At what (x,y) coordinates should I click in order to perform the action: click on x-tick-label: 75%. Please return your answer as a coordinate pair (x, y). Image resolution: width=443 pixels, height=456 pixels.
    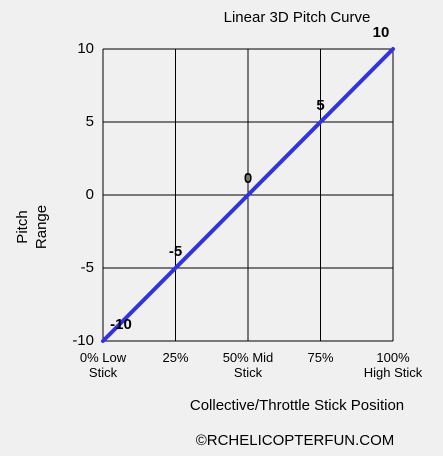
    Looking at the image, I should click on (320, 357).